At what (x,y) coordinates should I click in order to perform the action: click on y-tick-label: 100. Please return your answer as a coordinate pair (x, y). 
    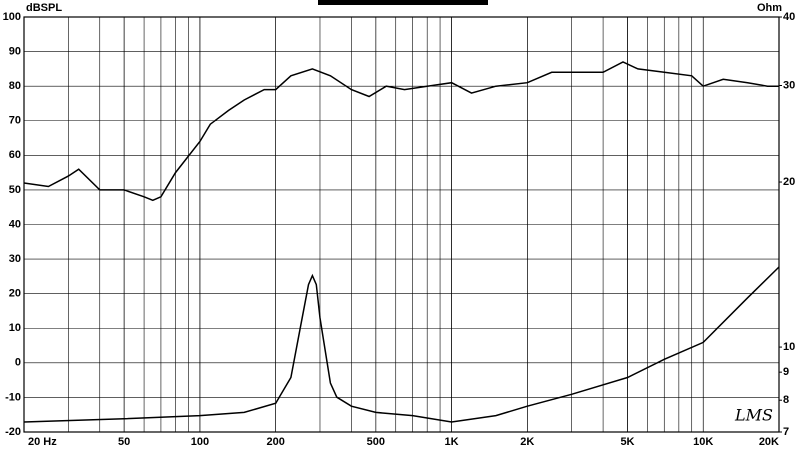
    Looking at the image, I should click on (12, 17).